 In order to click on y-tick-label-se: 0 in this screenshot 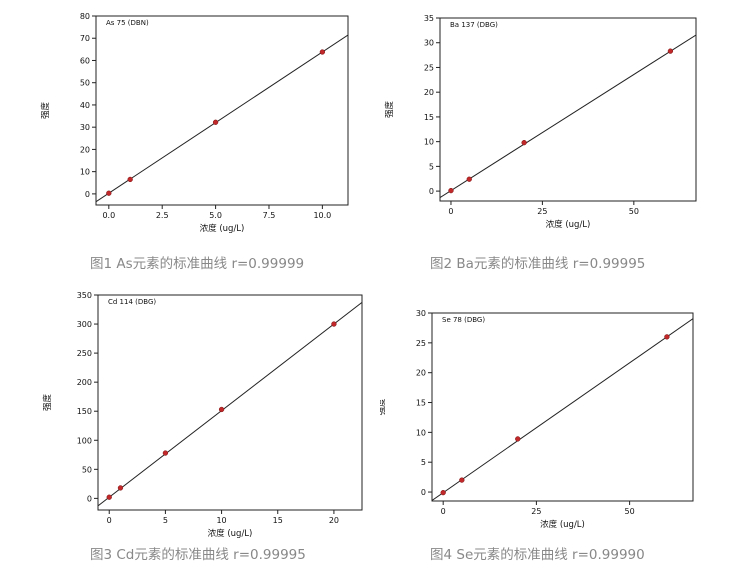, I will do `click(423, 492)`.